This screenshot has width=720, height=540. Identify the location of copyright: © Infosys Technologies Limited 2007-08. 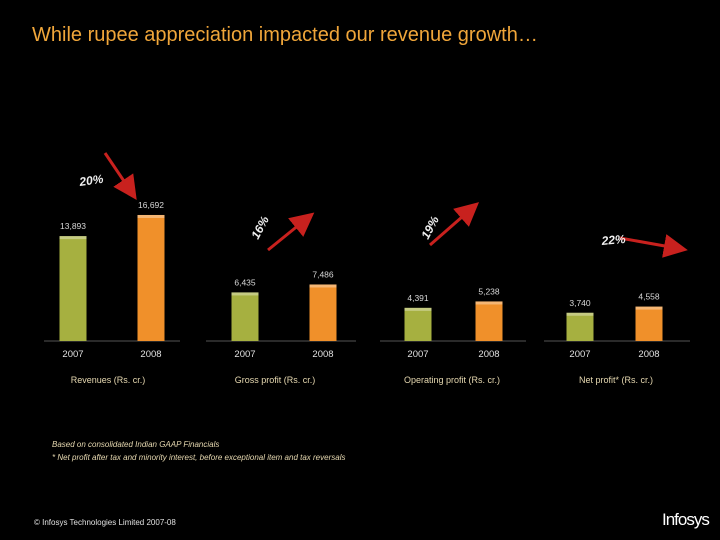
(105, 522).